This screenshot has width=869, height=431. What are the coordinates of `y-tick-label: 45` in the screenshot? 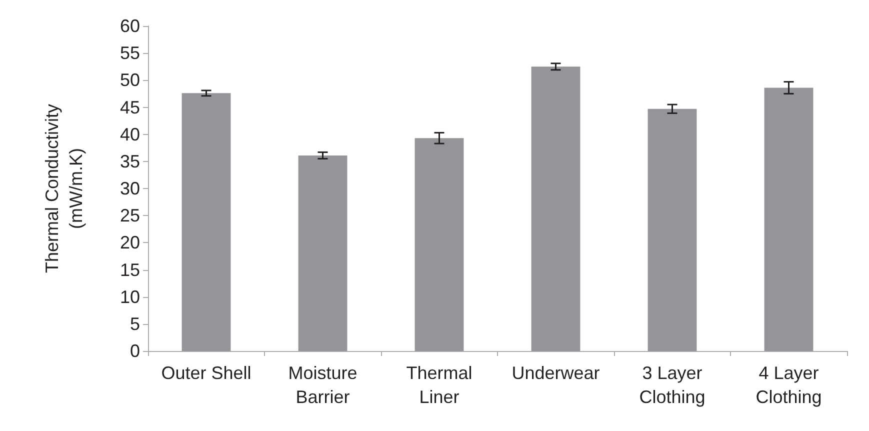 It's located at (130, 107).